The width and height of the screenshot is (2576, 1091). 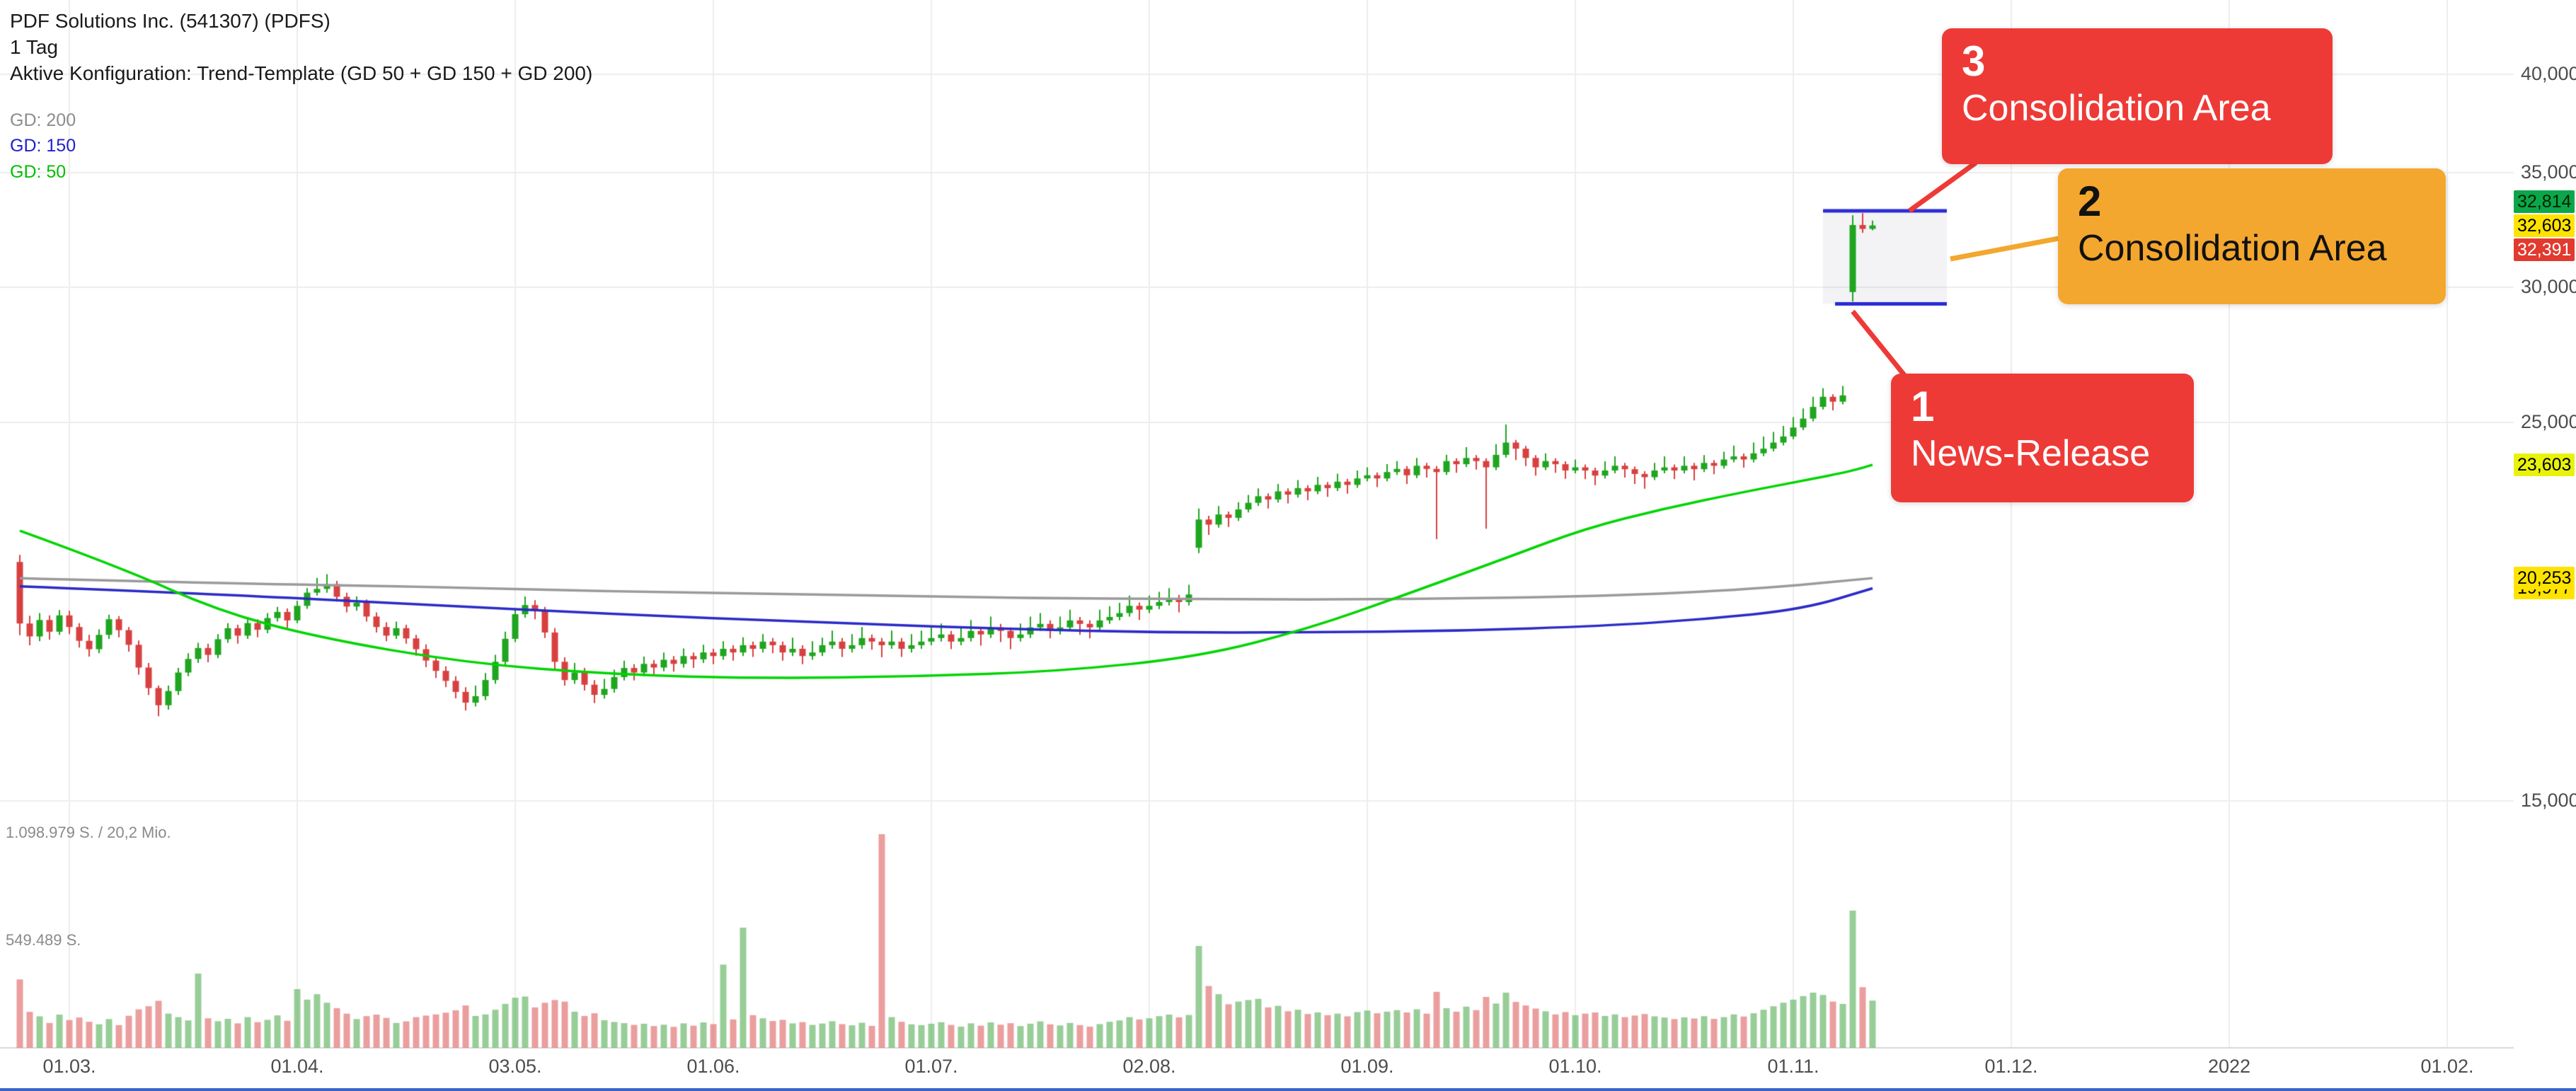 What do you see at coordinates (2545, 545) in the screenshot?
I see `y-axis: 40,000 35,000 30,000 25,000 15,000` at bounding box center [2545, 545].